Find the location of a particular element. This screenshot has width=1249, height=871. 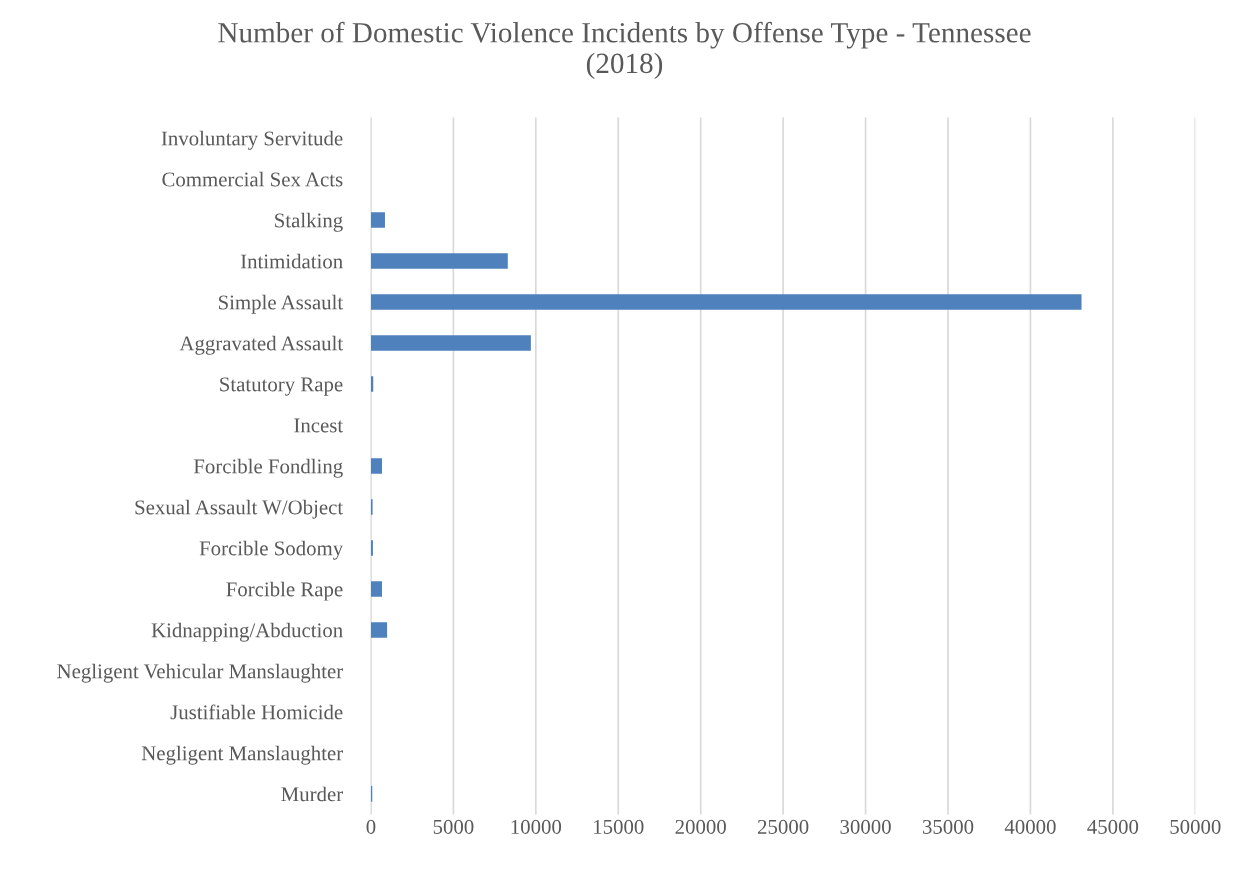

y-tick-label: Kidnapping/Abduction is located at coordinates (247, 632).